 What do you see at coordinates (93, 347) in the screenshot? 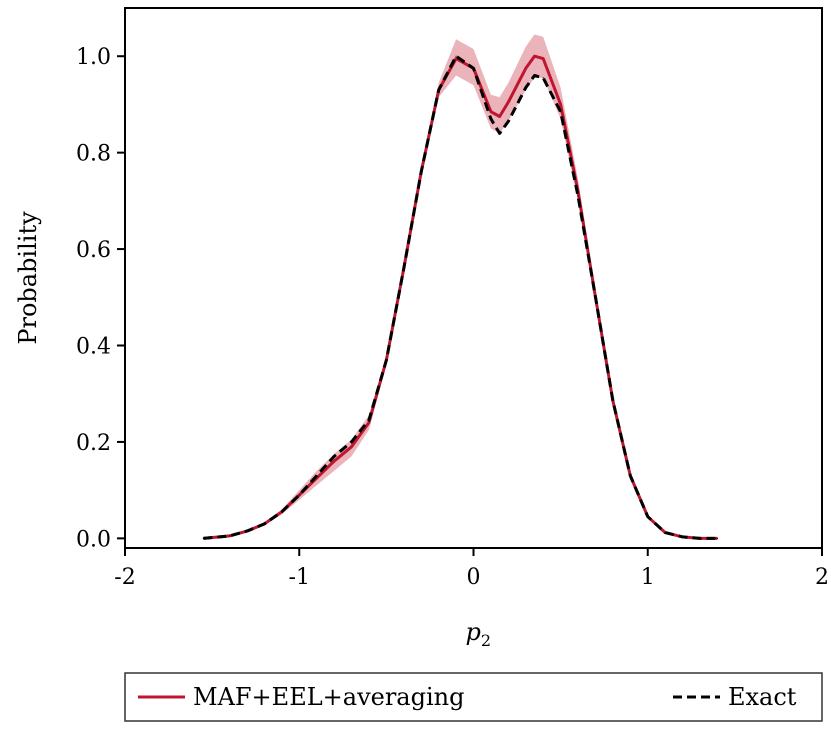
I see `y-tick-label-2: 0.4` at bounding box center [93, 347].